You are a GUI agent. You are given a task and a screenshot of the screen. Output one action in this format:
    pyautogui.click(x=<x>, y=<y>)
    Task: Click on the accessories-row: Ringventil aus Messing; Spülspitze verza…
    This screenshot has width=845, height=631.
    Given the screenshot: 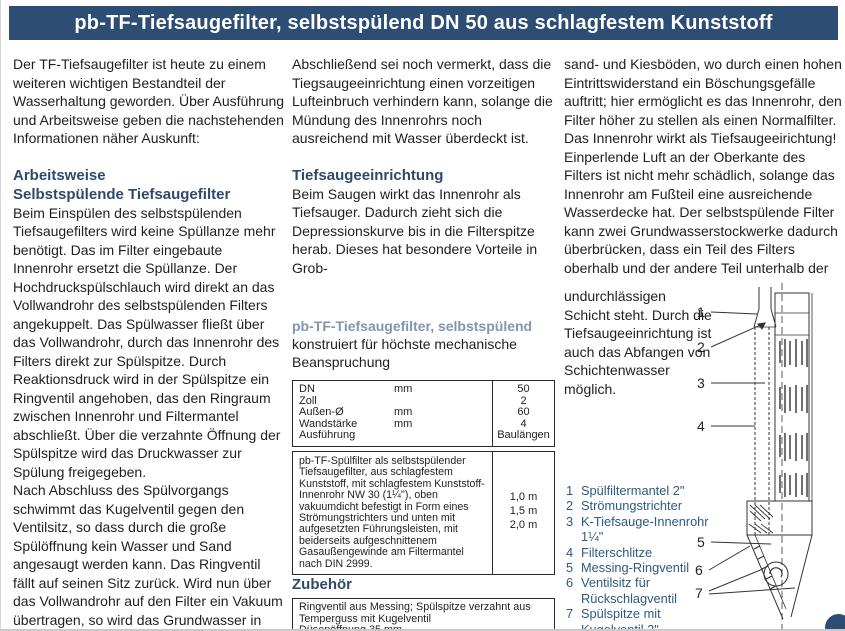 What is the action you would take?
    pyautogui.click(x=423, y=614)
    